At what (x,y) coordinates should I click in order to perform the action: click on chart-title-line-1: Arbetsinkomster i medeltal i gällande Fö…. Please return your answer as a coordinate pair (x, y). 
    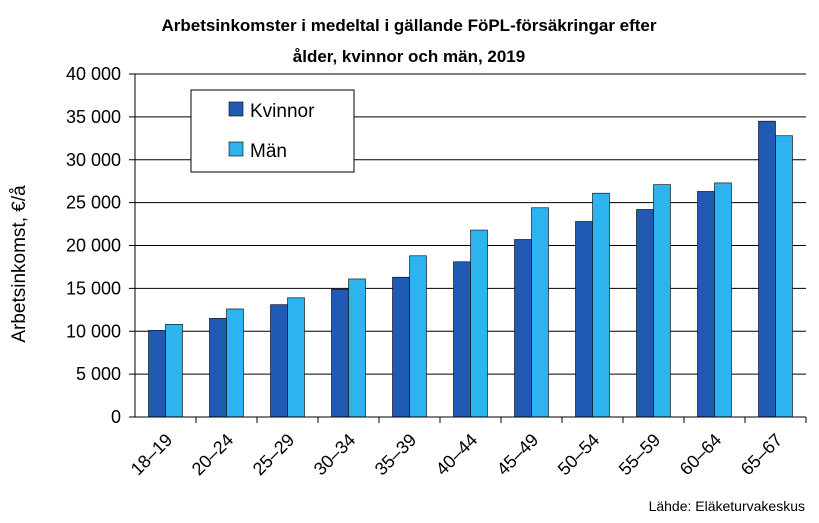
    Looking at the image, I should click on (408, 25).